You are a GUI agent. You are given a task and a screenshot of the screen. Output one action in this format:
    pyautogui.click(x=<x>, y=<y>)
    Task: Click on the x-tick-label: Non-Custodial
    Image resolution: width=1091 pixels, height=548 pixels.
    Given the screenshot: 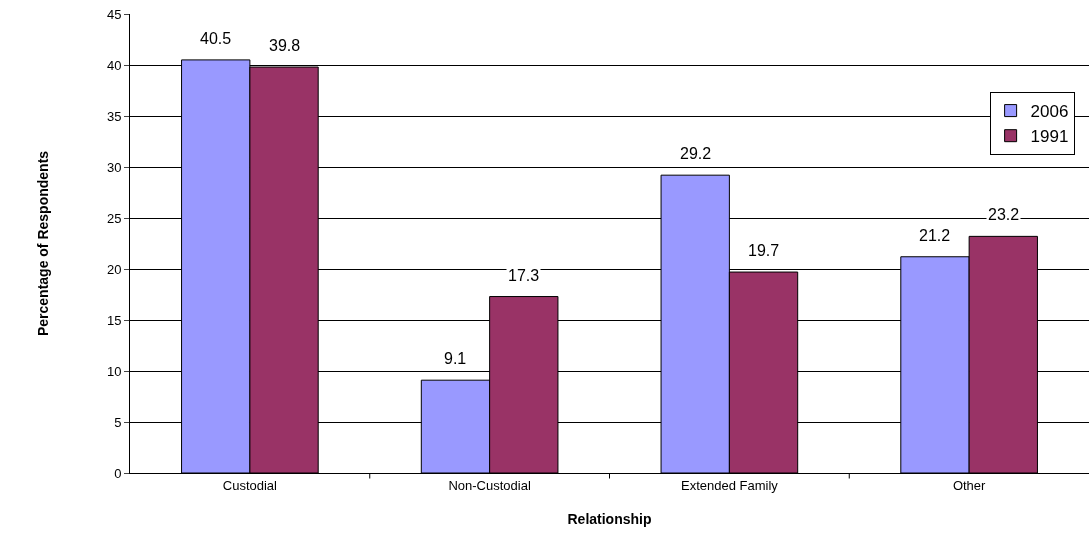 What is the action you would take?
    pyautogui.click(x=489, y=485)
    